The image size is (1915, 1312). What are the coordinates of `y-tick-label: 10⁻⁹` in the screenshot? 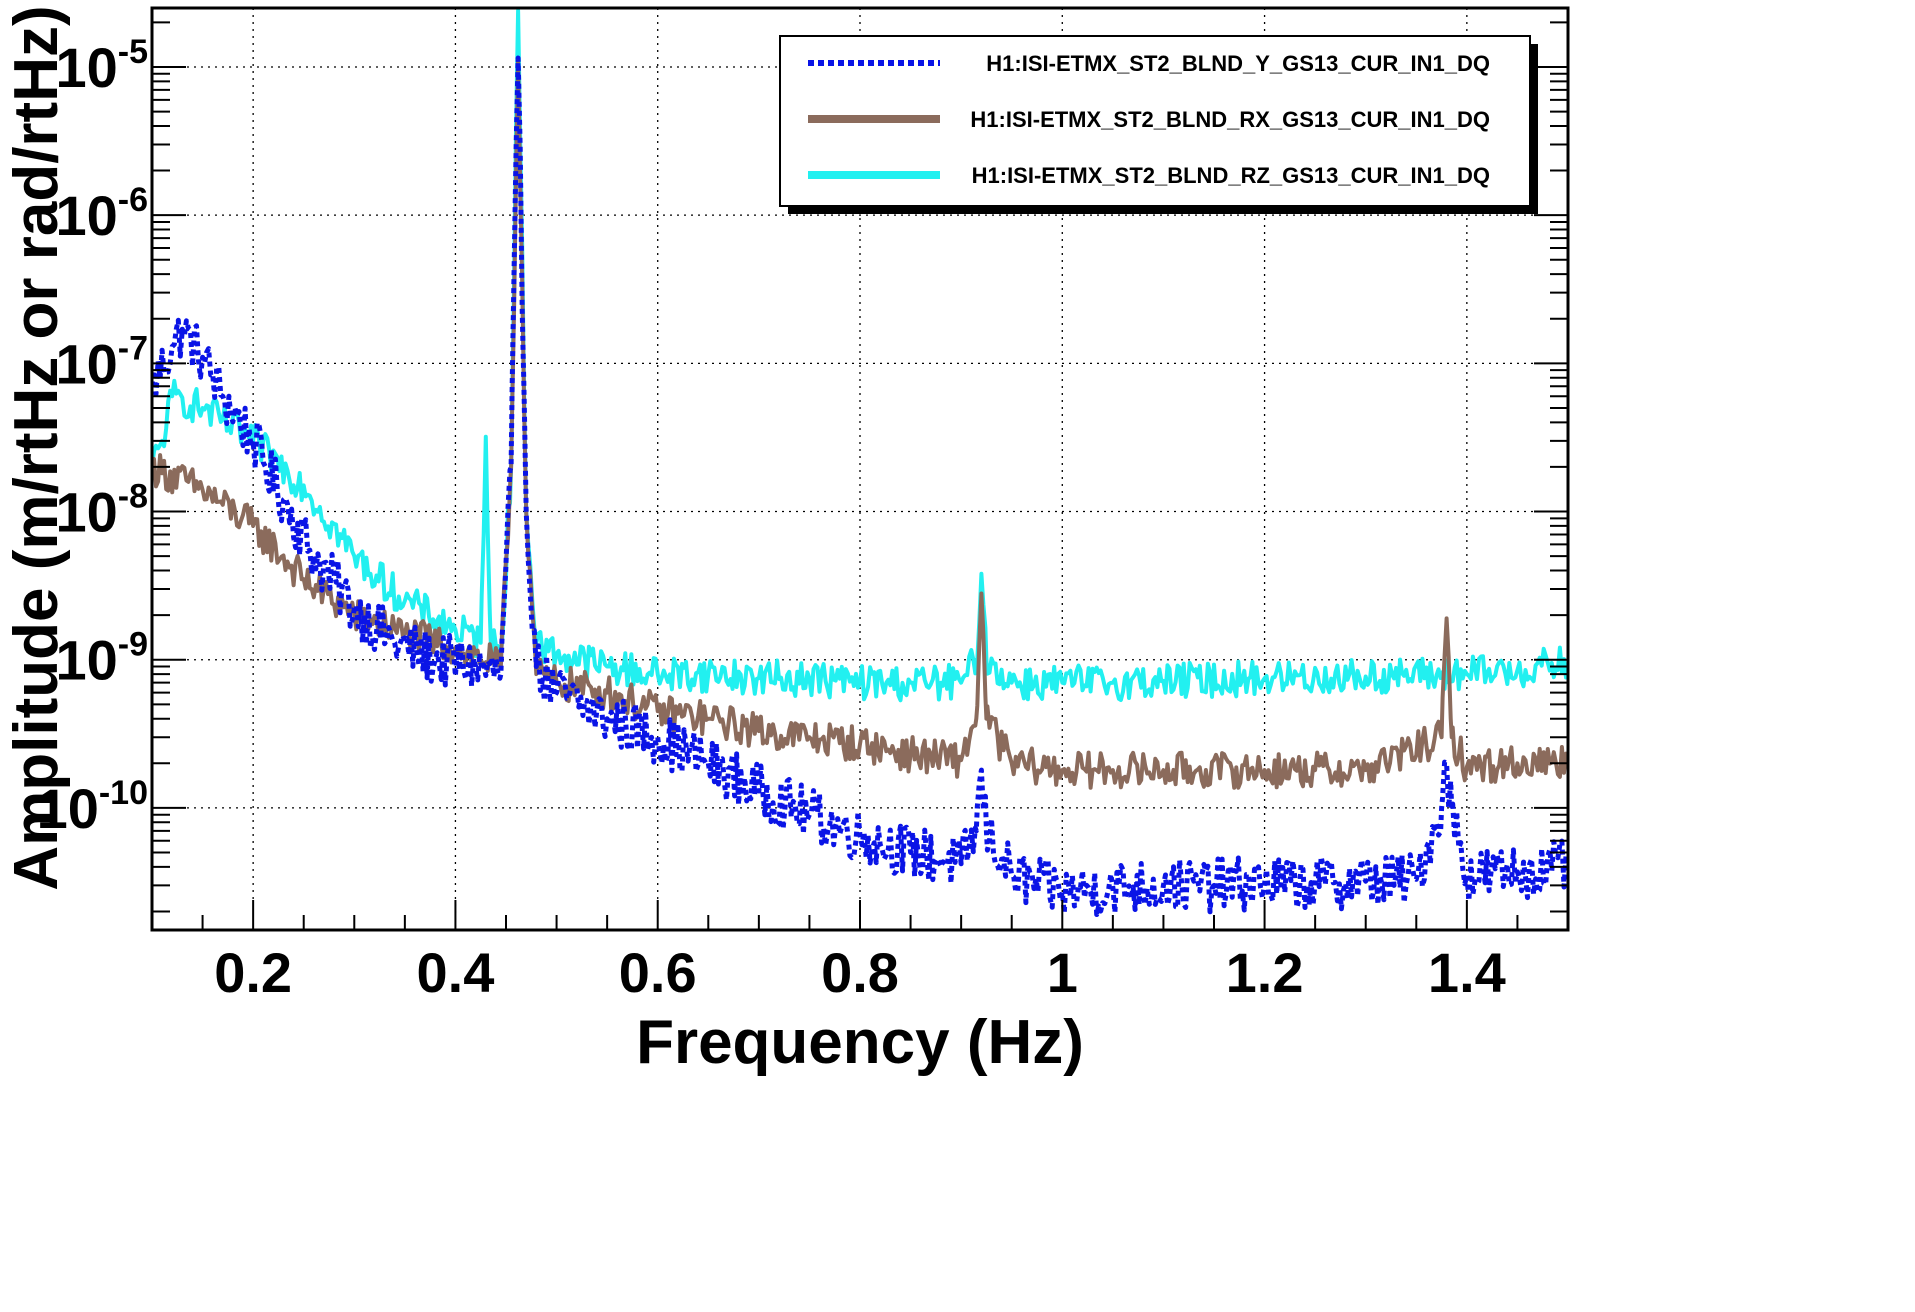 It's located at (101, 659).